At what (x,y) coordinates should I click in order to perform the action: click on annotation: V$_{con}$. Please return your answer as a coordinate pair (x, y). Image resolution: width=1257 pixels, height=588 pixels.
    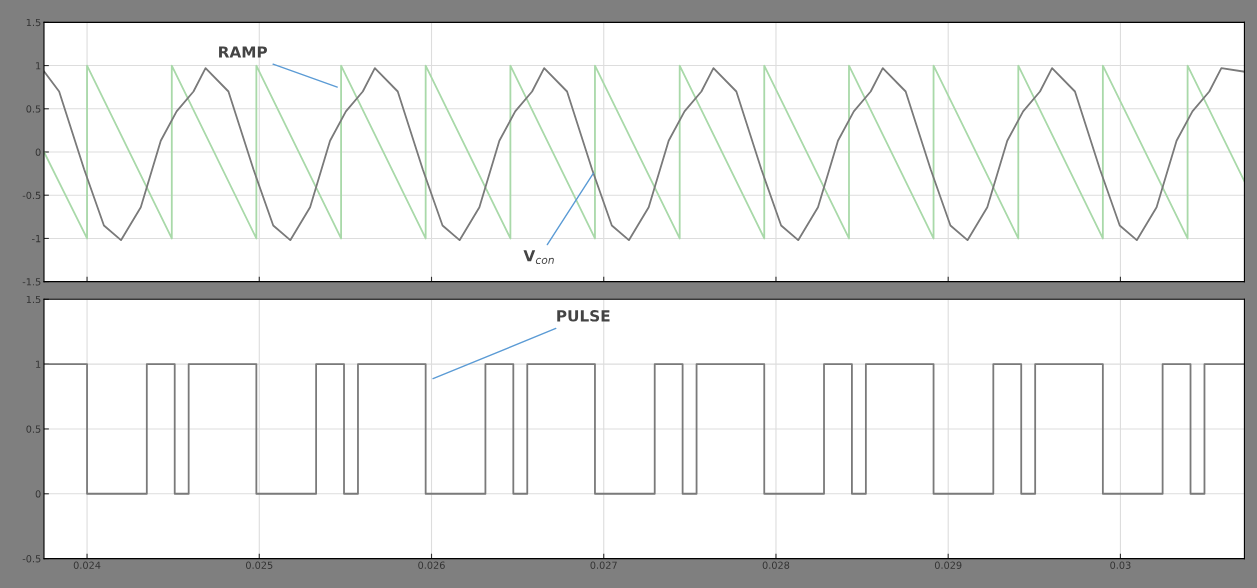
    Looking at the image, I should click on (538, 257).